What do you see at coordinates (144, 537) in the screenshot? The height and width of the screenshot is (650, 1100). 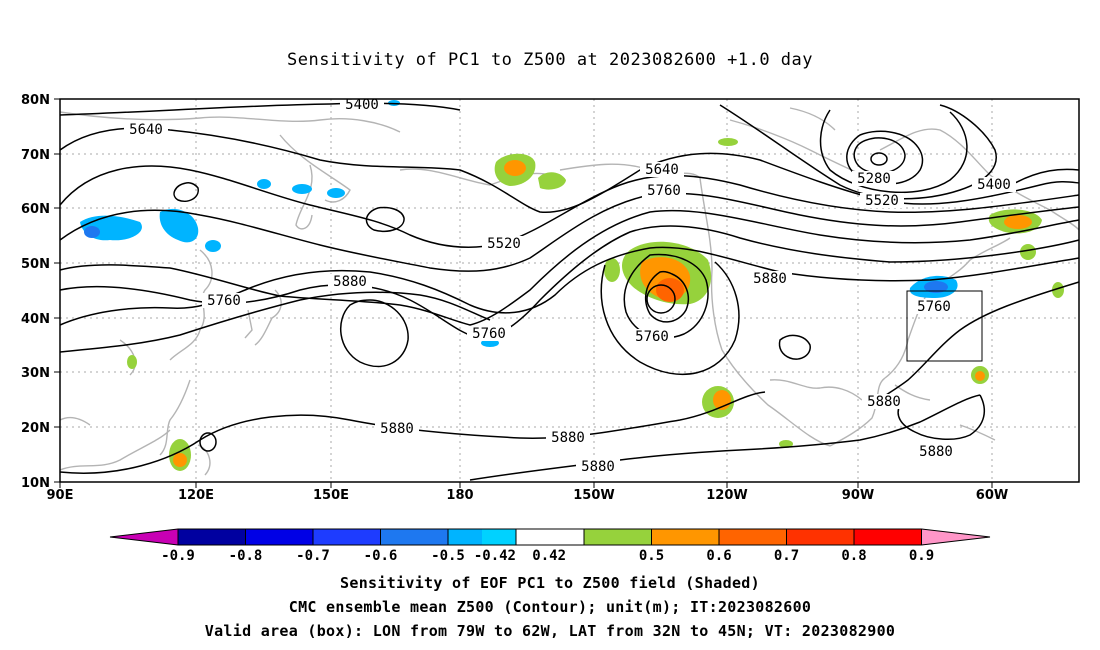 I see `colorbar-low-arrow` at bounding box center [144, 537].